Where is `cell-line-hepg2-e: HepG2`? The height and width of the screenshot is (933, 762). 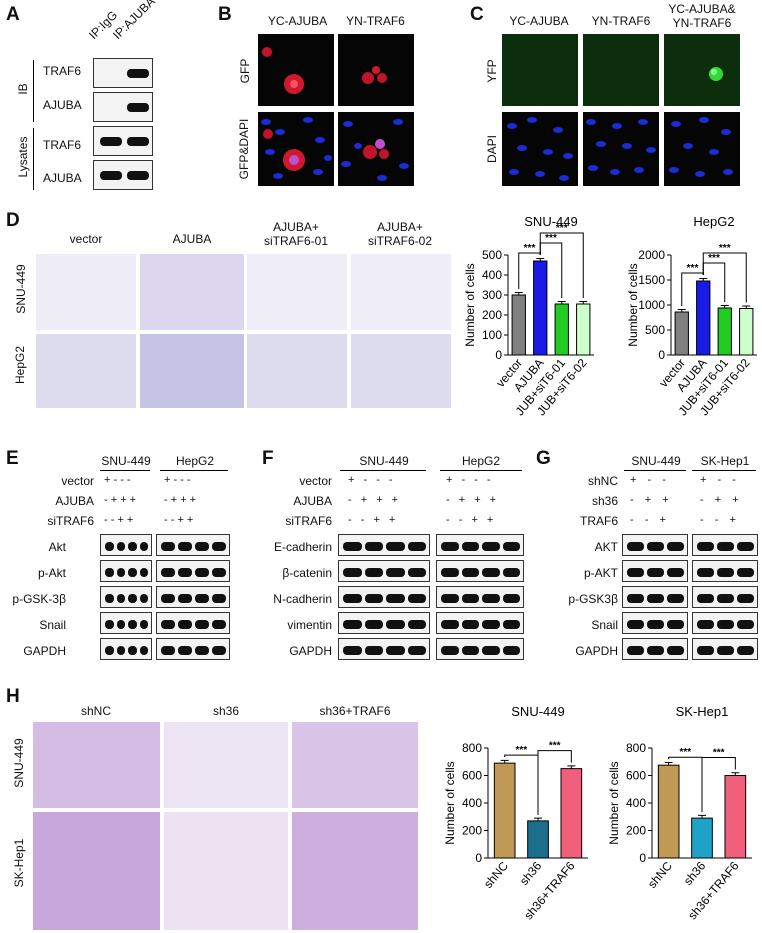
cell-line-hepg2-e: HepG2 is located at coordinates (195, 461).